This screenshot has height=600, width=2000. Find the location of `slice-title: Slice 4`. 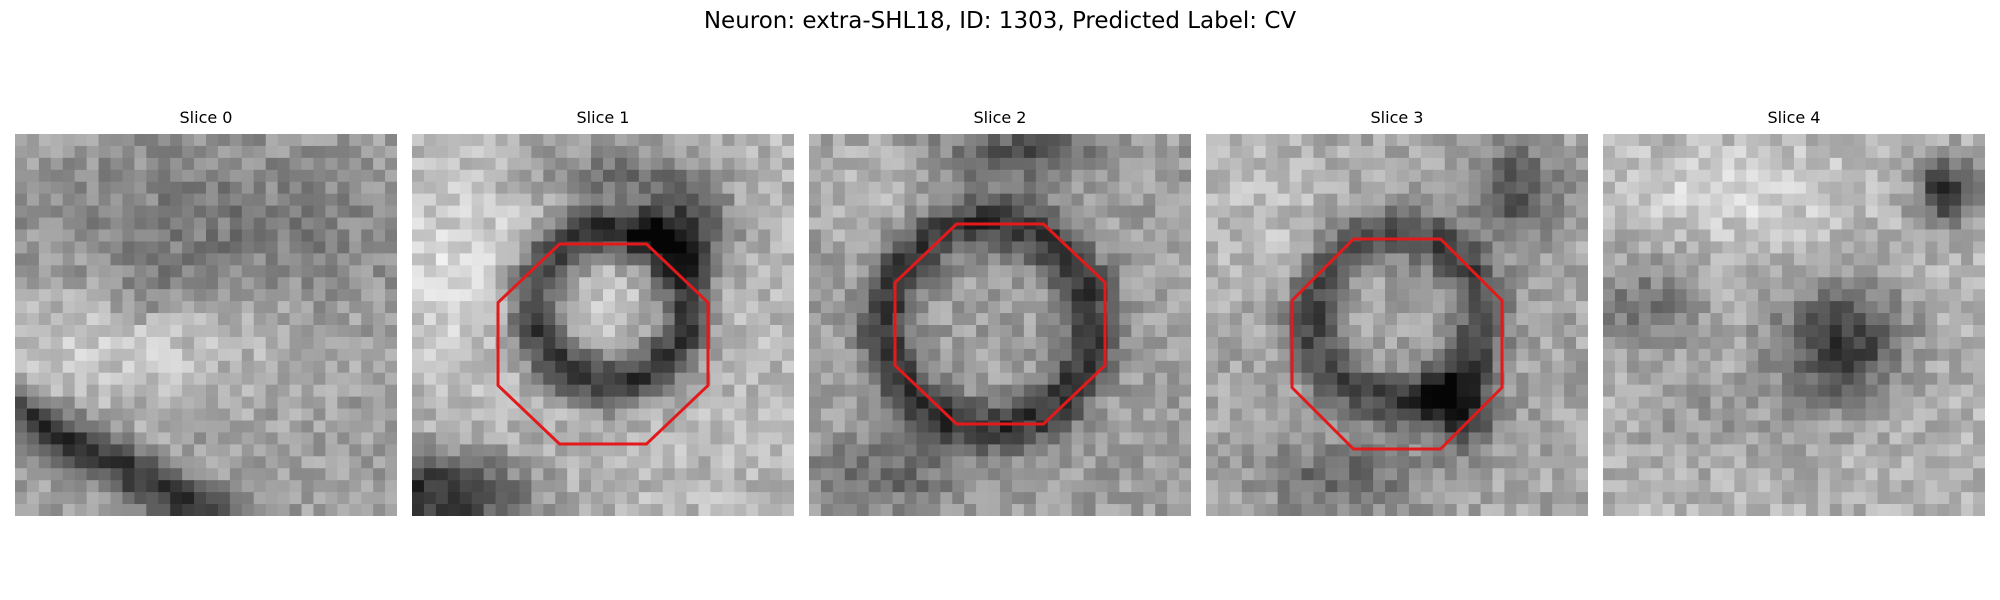

slice-title: Slice 4 is located at coordinates (1794, 117).